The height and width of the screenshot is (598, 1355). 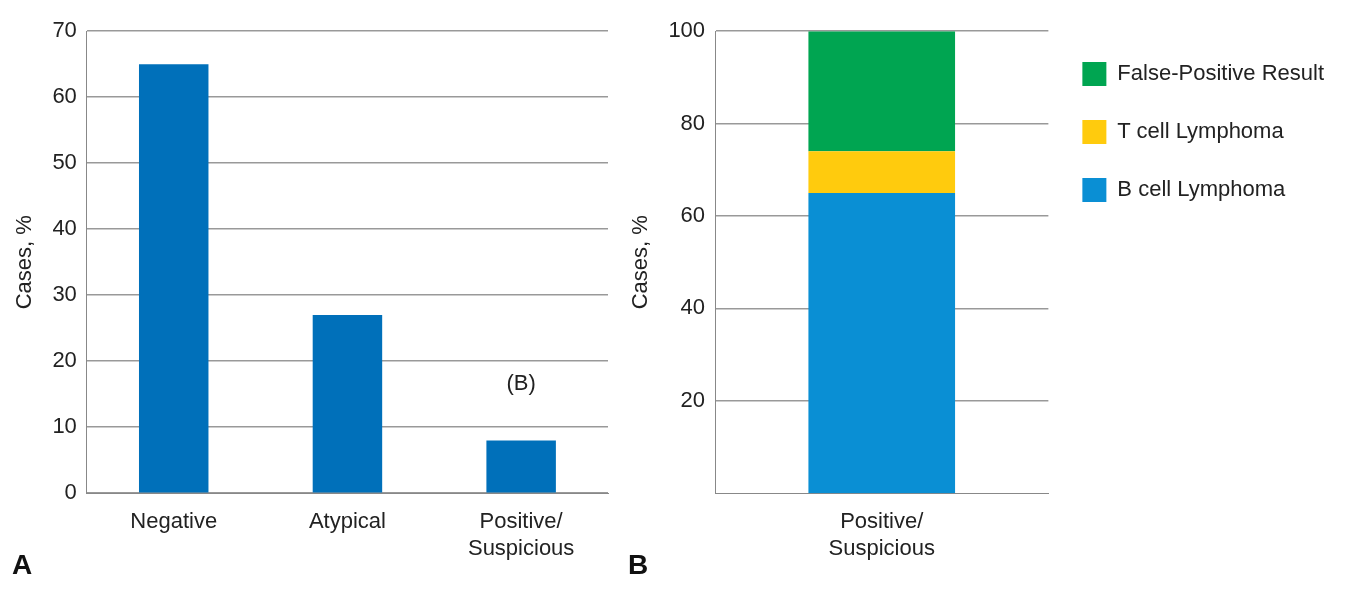 What do you see at coordinates (687, 30) in the screenshot?
I see `y-tick-label: 100` at bounding box center [687, 30].